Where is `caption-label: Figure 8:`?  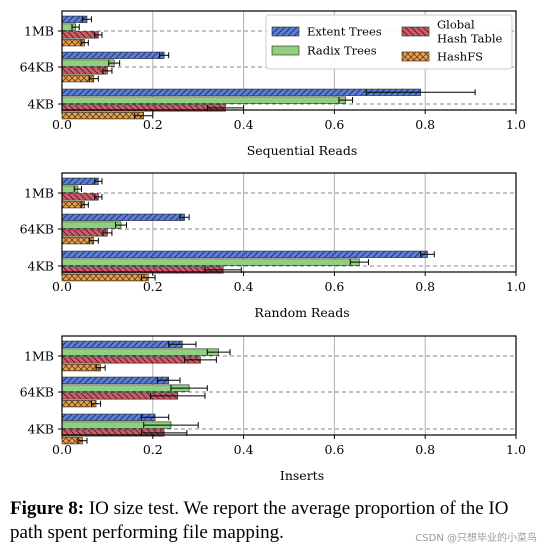 caption-label: Figure 8: is located at coordinates (47, 508).